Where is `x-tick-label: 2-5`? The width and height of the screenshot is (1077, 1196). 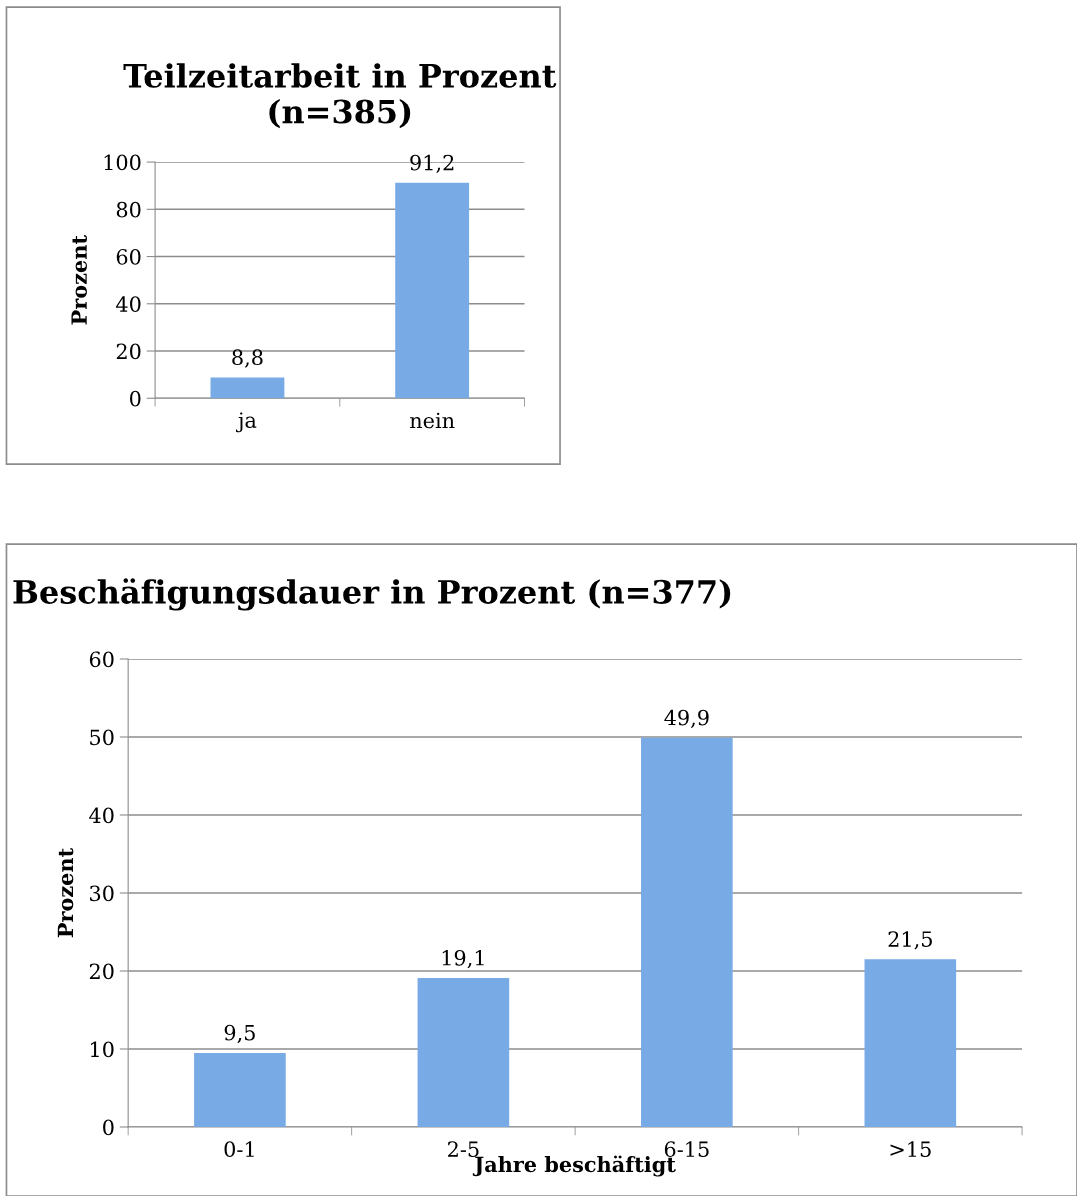 x-tick-label: 2-5 is located at coordinates (463, 1149).